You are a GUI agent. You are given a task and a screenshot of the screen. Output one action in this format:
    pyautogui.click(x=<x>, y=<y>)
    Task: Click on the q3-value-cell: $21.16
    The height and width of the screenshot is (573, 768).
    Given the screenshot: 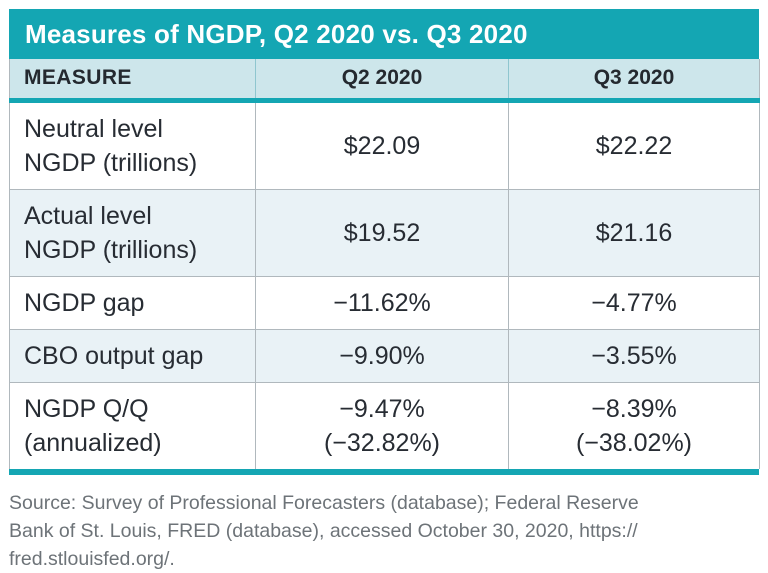 What is the action you would take?
    pyautogui.click(x=634, y=232)
    